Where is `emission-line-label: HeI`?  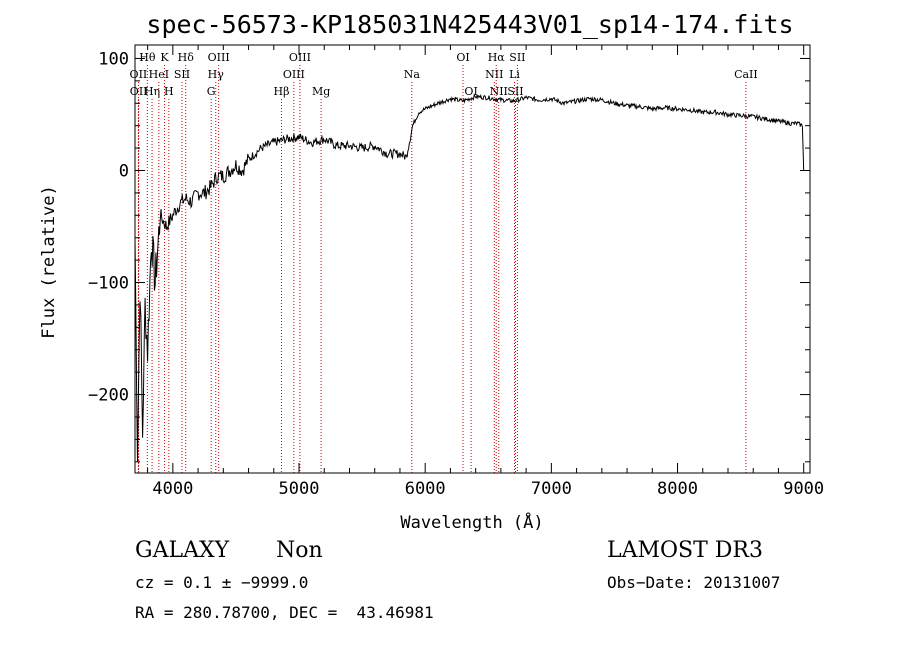 emission-line-label: HeI is located at coordinates (159, 74).